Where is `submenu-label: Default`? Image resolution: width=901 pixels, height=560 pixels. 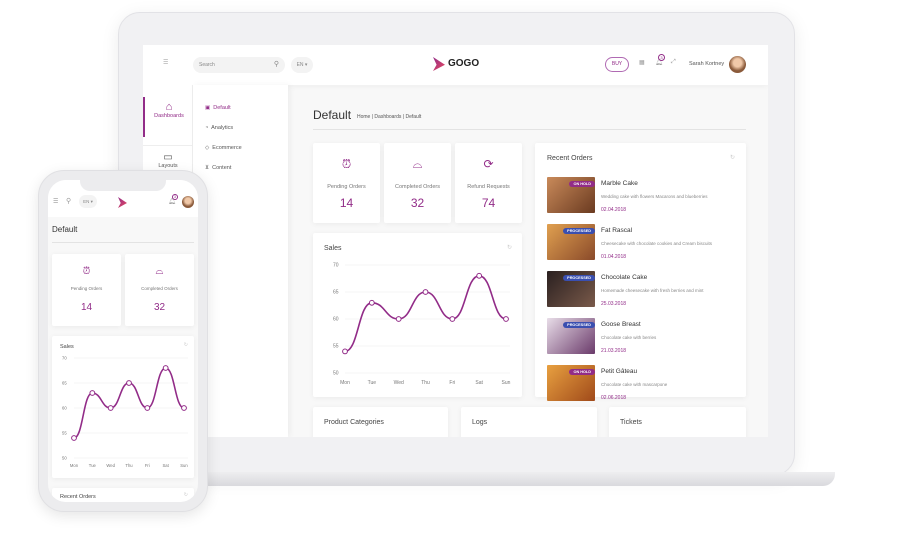 submenu-label: Default is located at coordinates (222, 108).